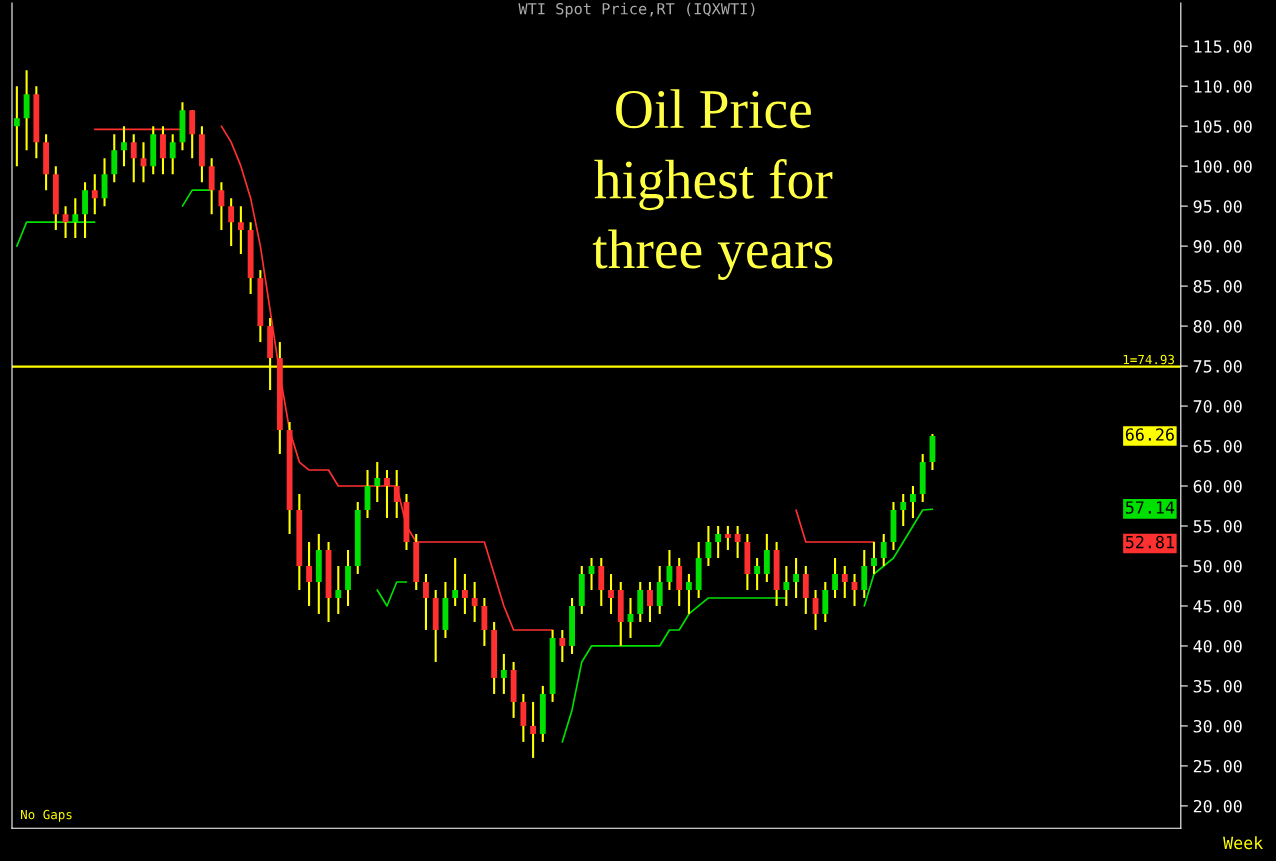 The height and width of the screenshot is (861, 1276). I want to click on y-tick-label: 55.00, so click(1217, 526).